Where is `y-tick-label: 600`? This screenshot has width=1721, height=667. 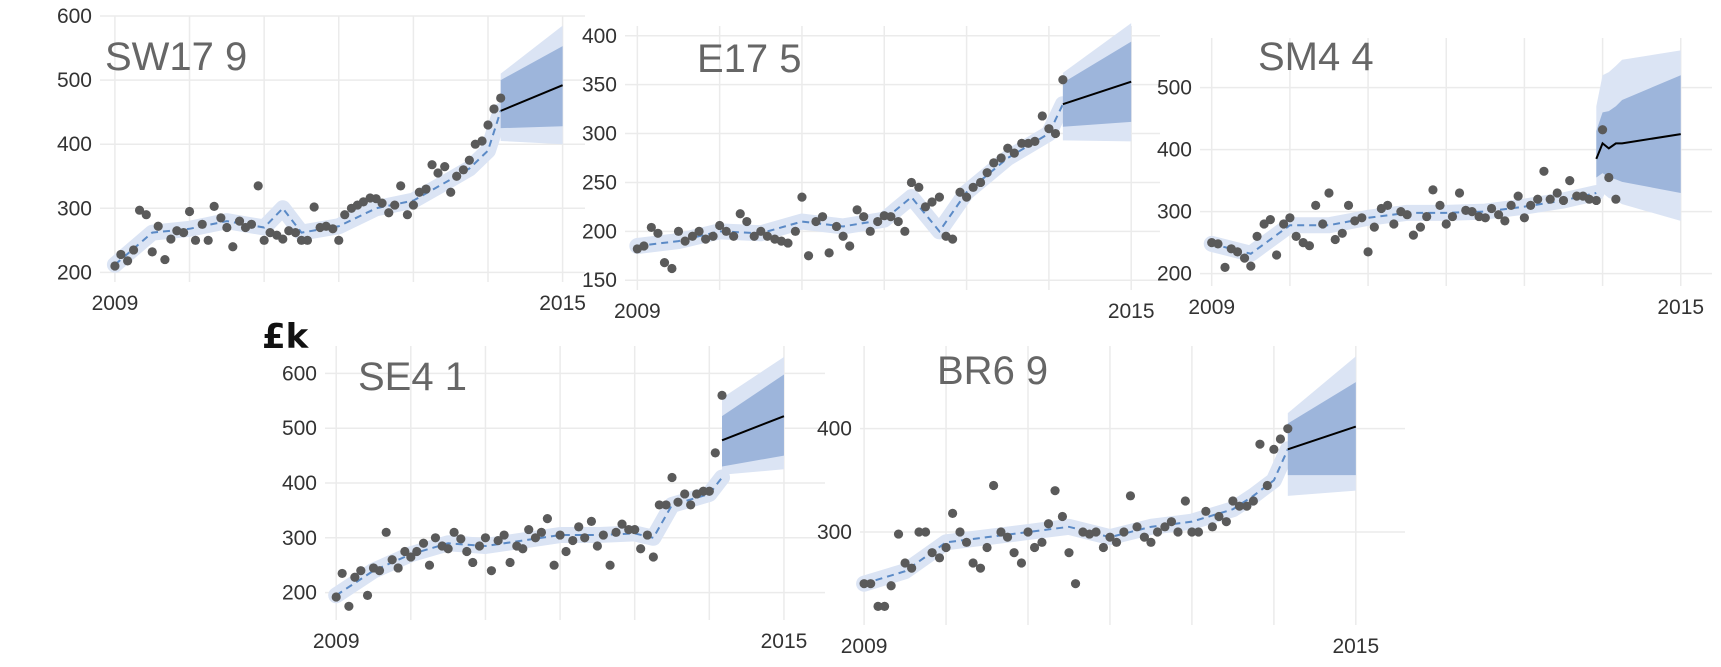 y-tick-label: 600 is located at coordinates (74, 16).